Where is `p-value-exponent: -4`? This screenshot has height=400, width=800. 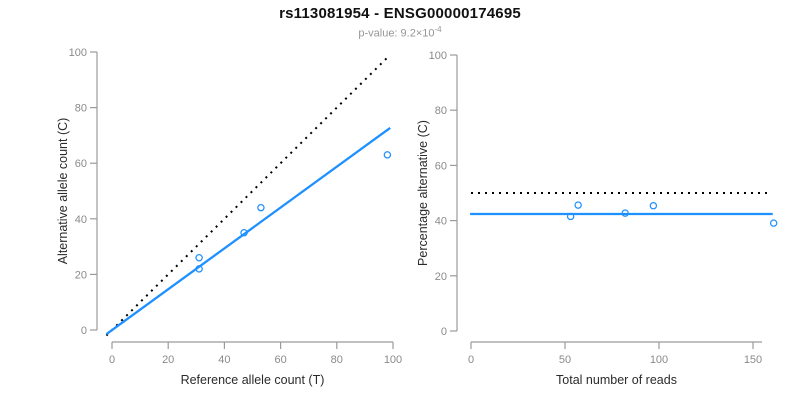 p-value-exponent: -4 is located at coordinates (438, 29).